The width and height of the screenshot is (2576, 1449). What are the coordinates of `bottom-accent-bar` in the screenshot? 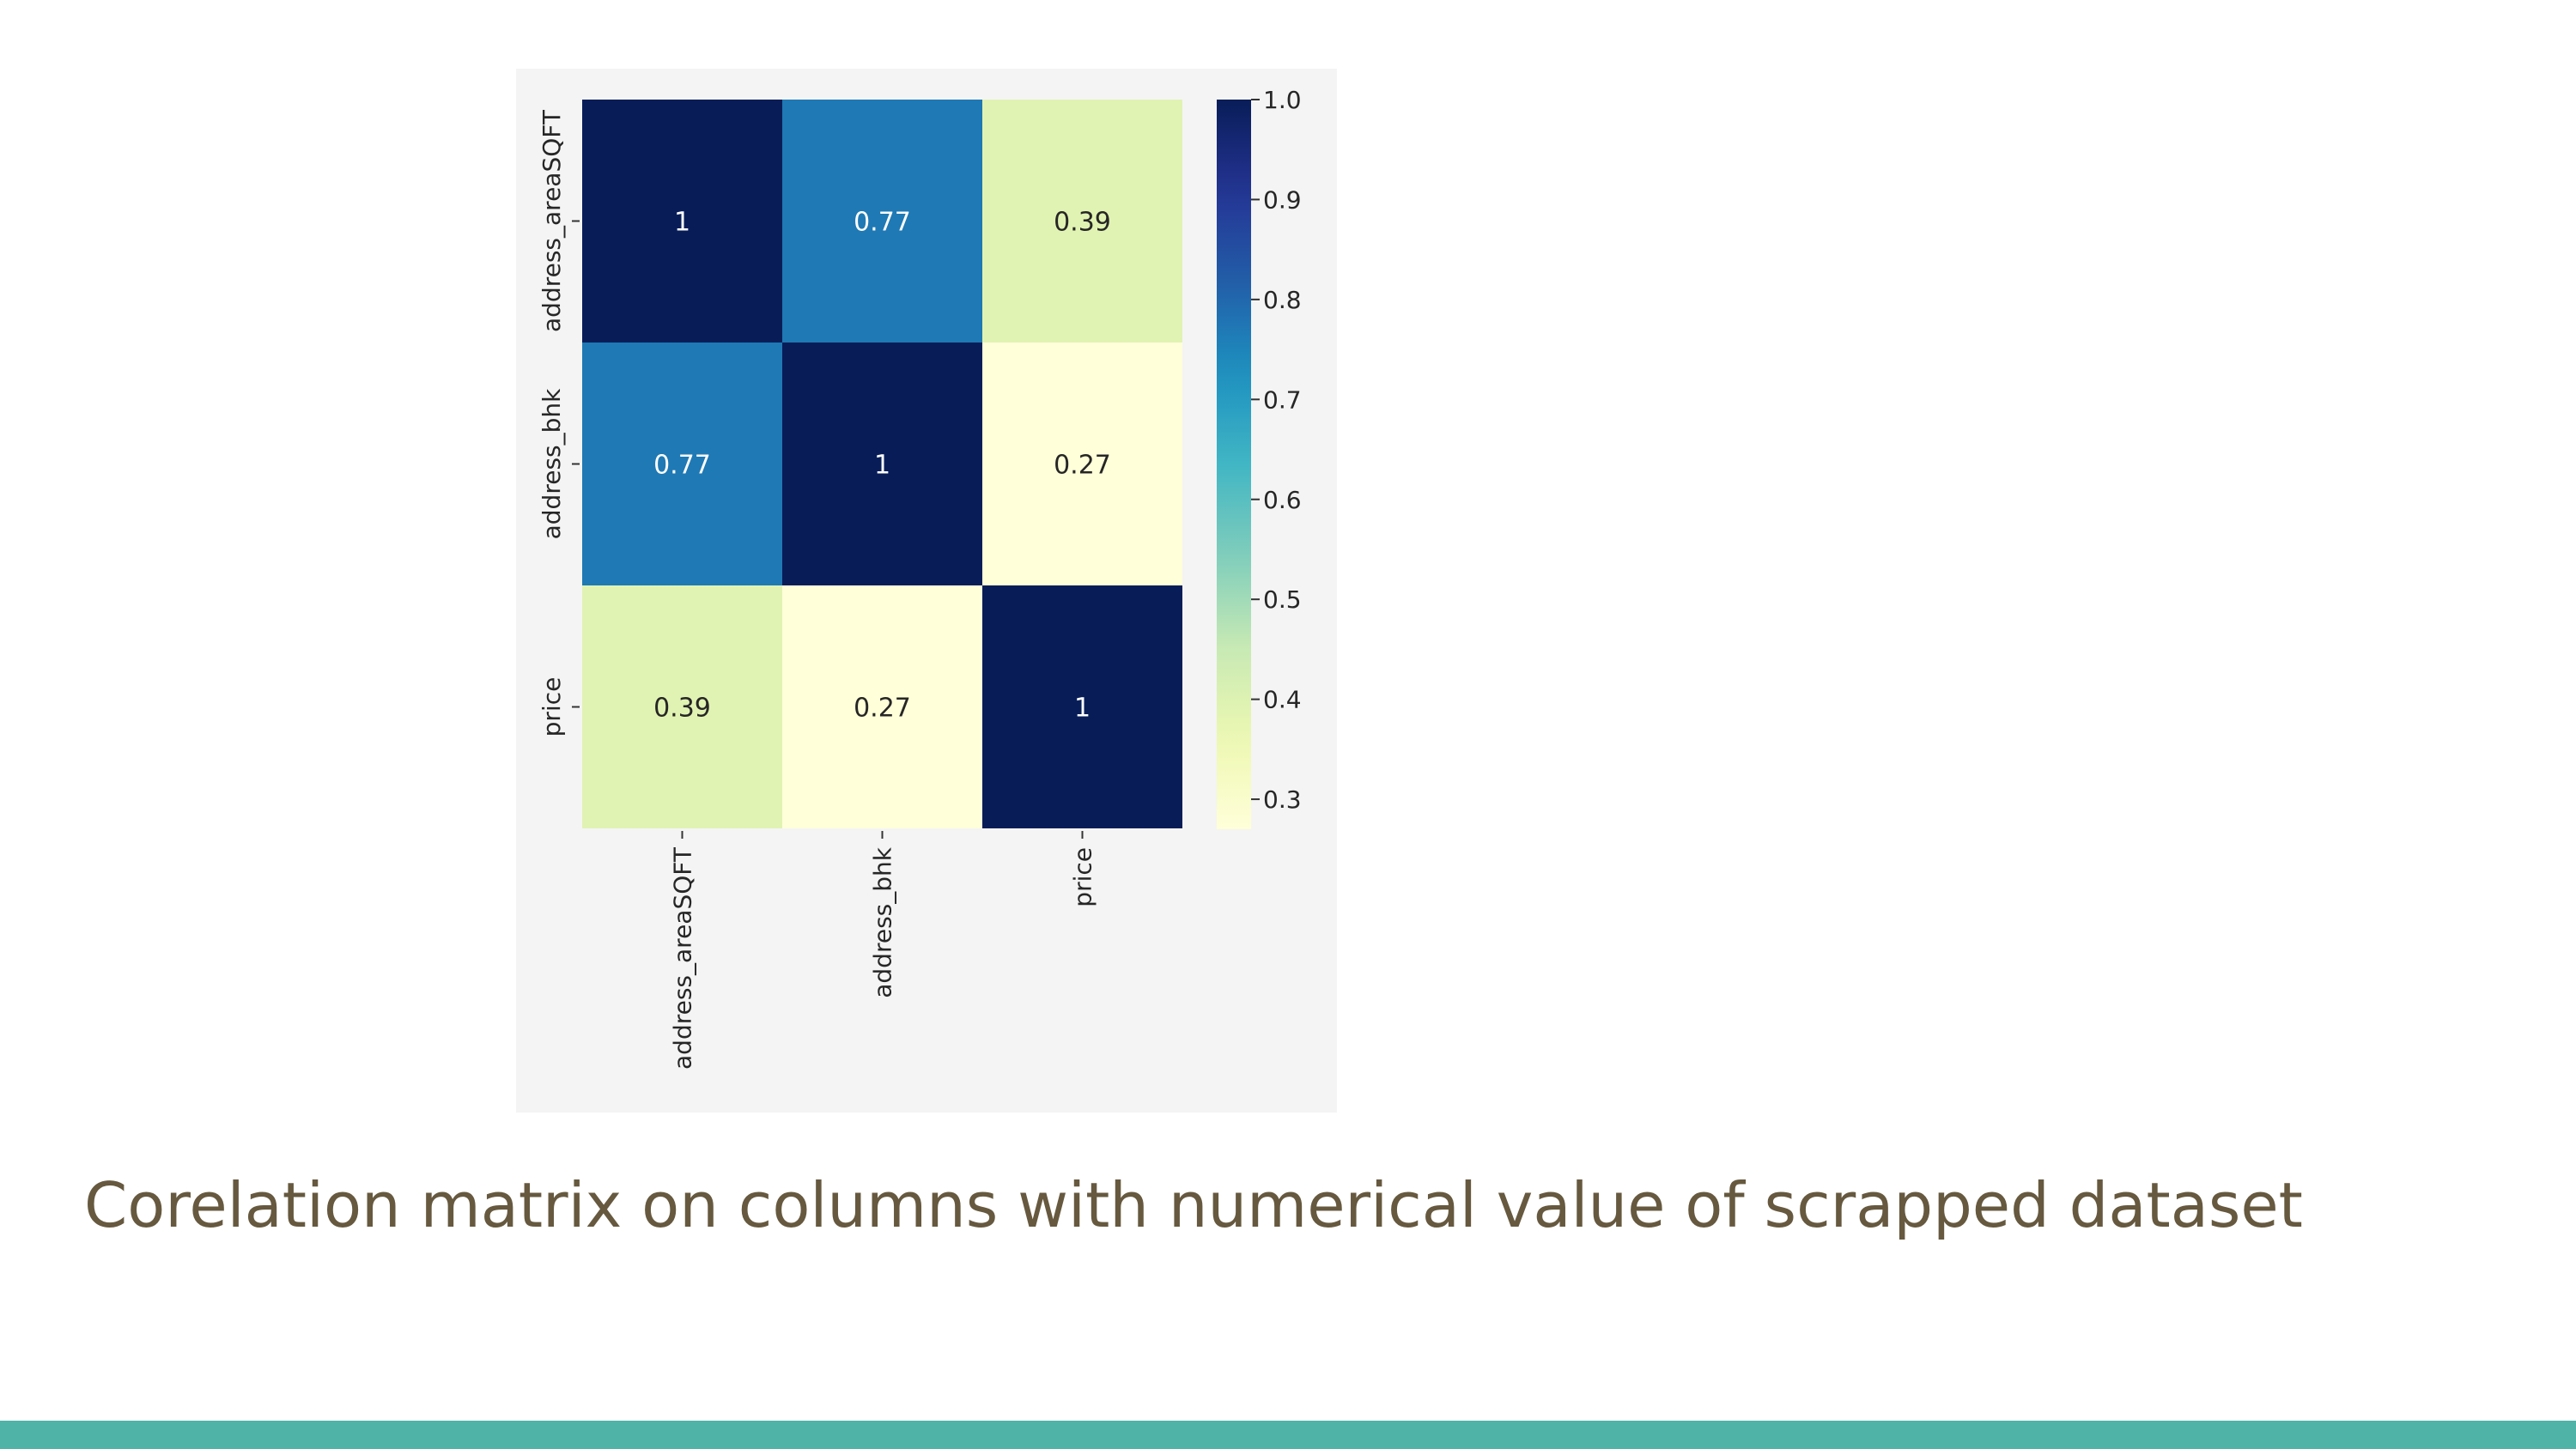 It's located at (1288, 1435).